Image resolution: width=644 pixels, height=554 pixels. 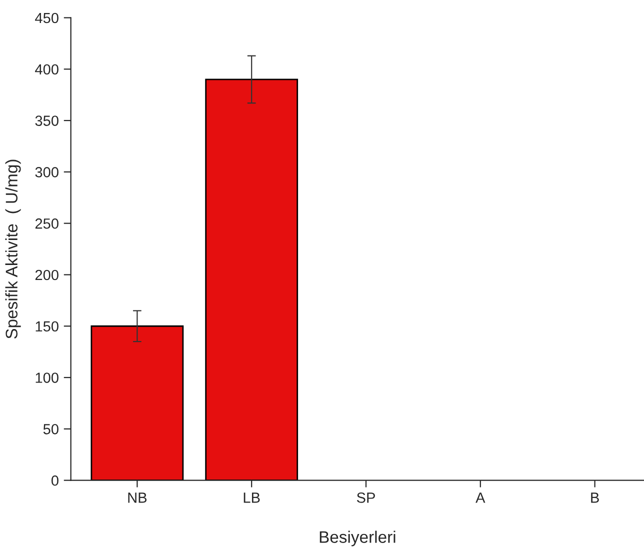 What do you see at coordinates (252, 497) in the screenshot?
I see `x-tick-label: LB` at bounding box center [252, 497].